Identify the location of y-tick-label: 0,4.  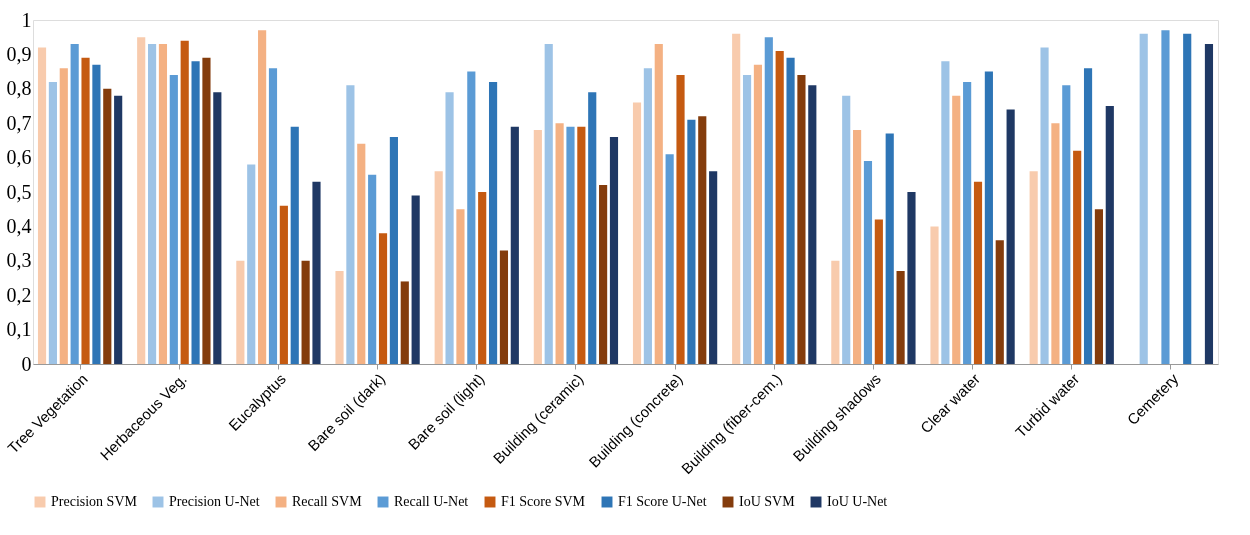
(19, 225).